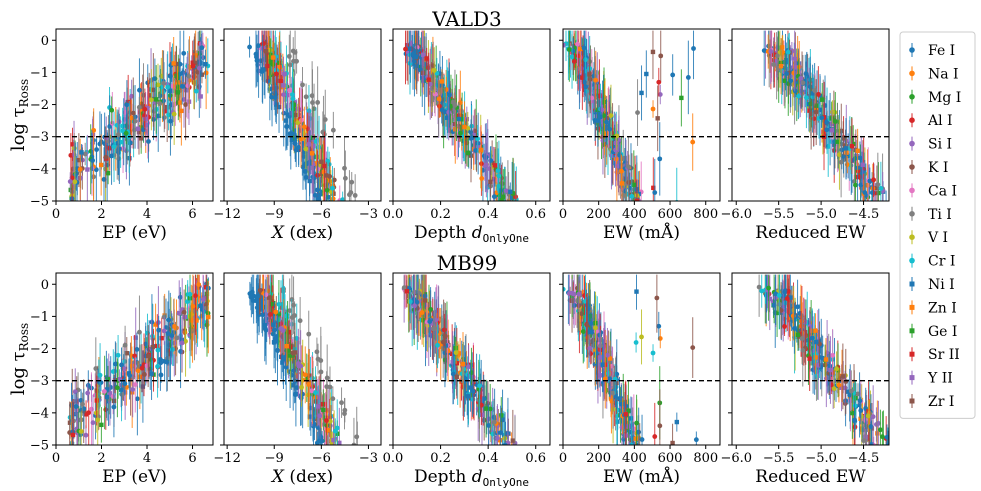  What do you see at coordinates (736, 214) in the screenshot?
I see `x-tick-label: −6.0` at bounding box center [736, 214].